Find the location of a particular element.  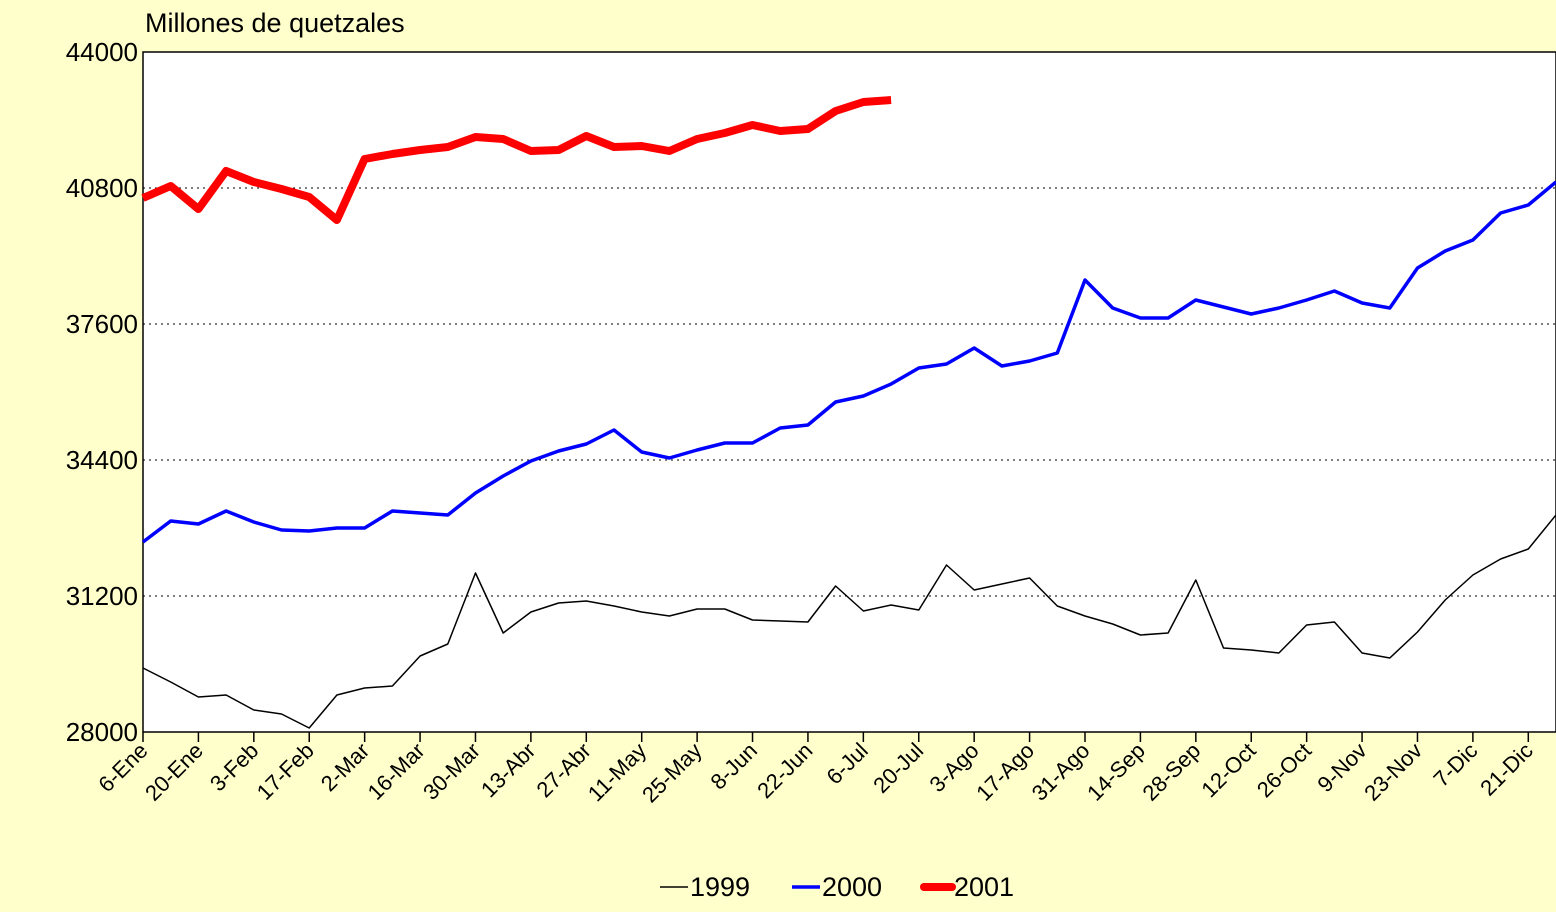

x-tick-label: 23-Nov is located at coordinates (1393, 772).